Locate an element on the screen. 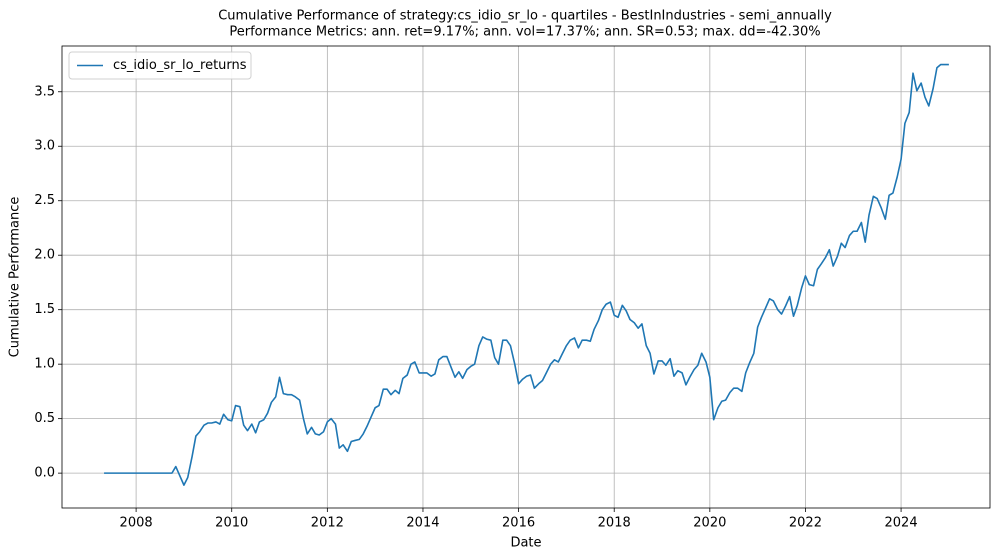  x-tick-label: 2018 is located at coordinates (614, 523).